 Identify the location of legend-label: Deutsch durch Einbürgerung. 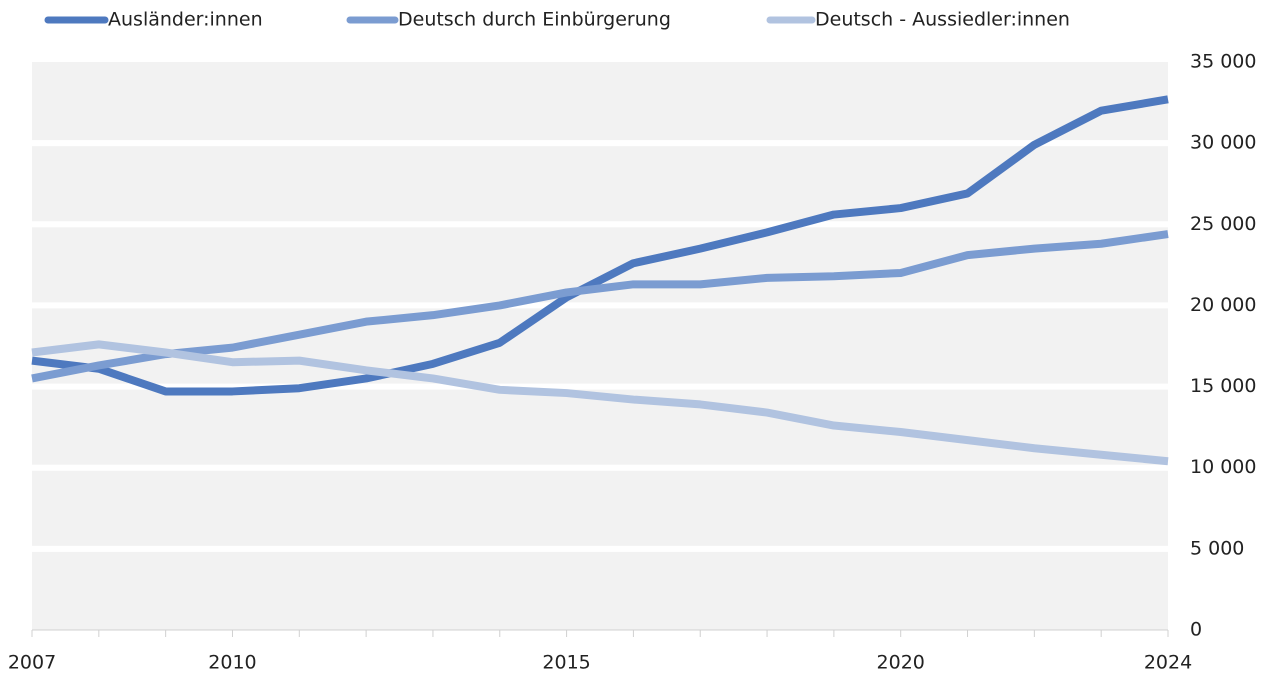
(534, 20).